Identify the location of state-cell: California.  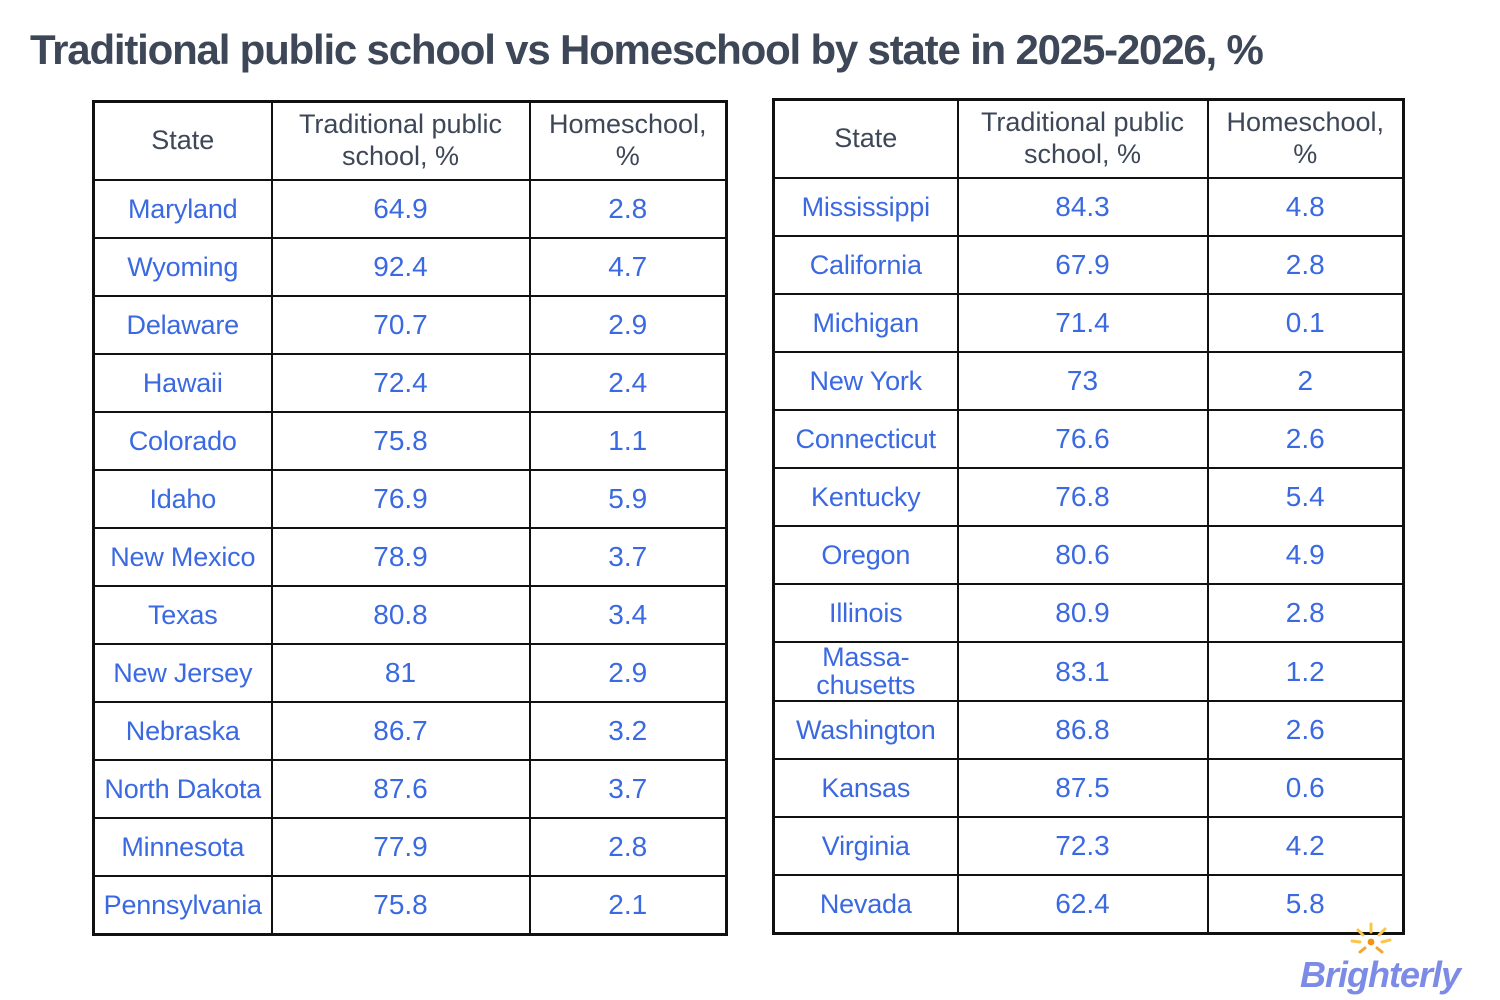
(865, 265).